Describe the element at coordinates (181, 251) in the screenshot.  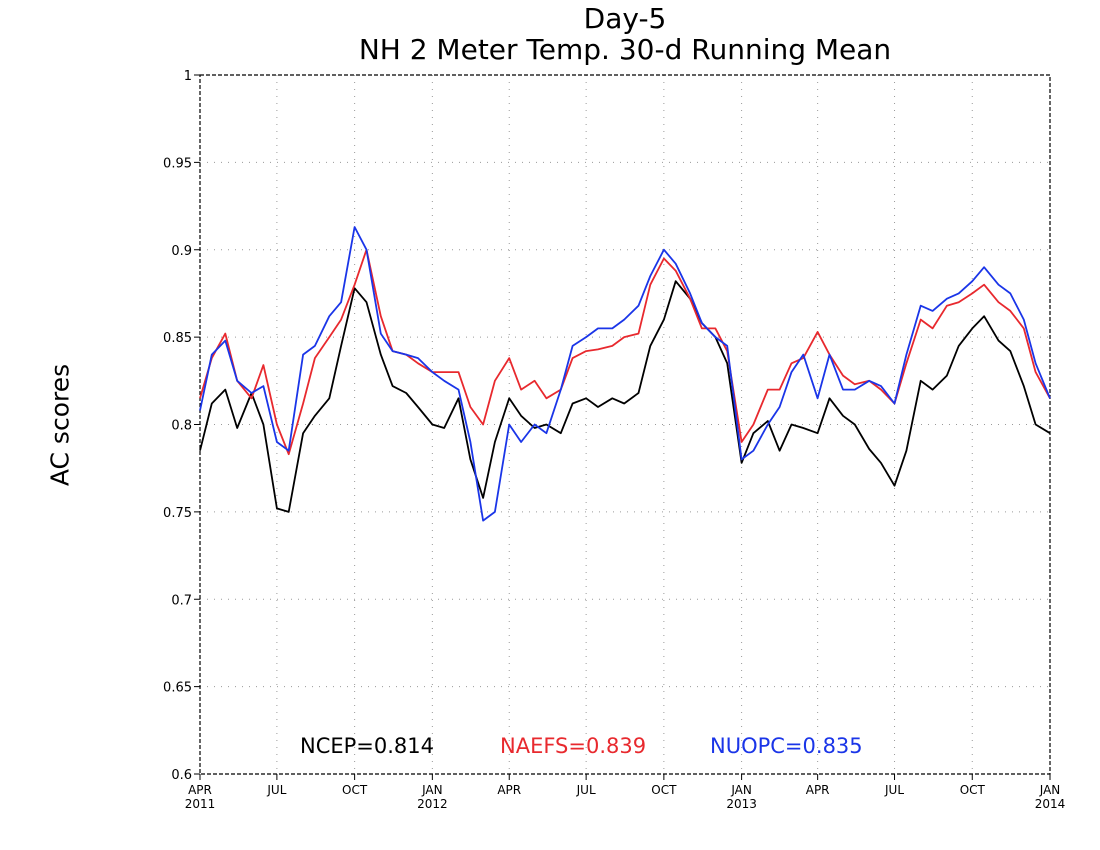
I see `y-tick-label: 0.9` at that location.